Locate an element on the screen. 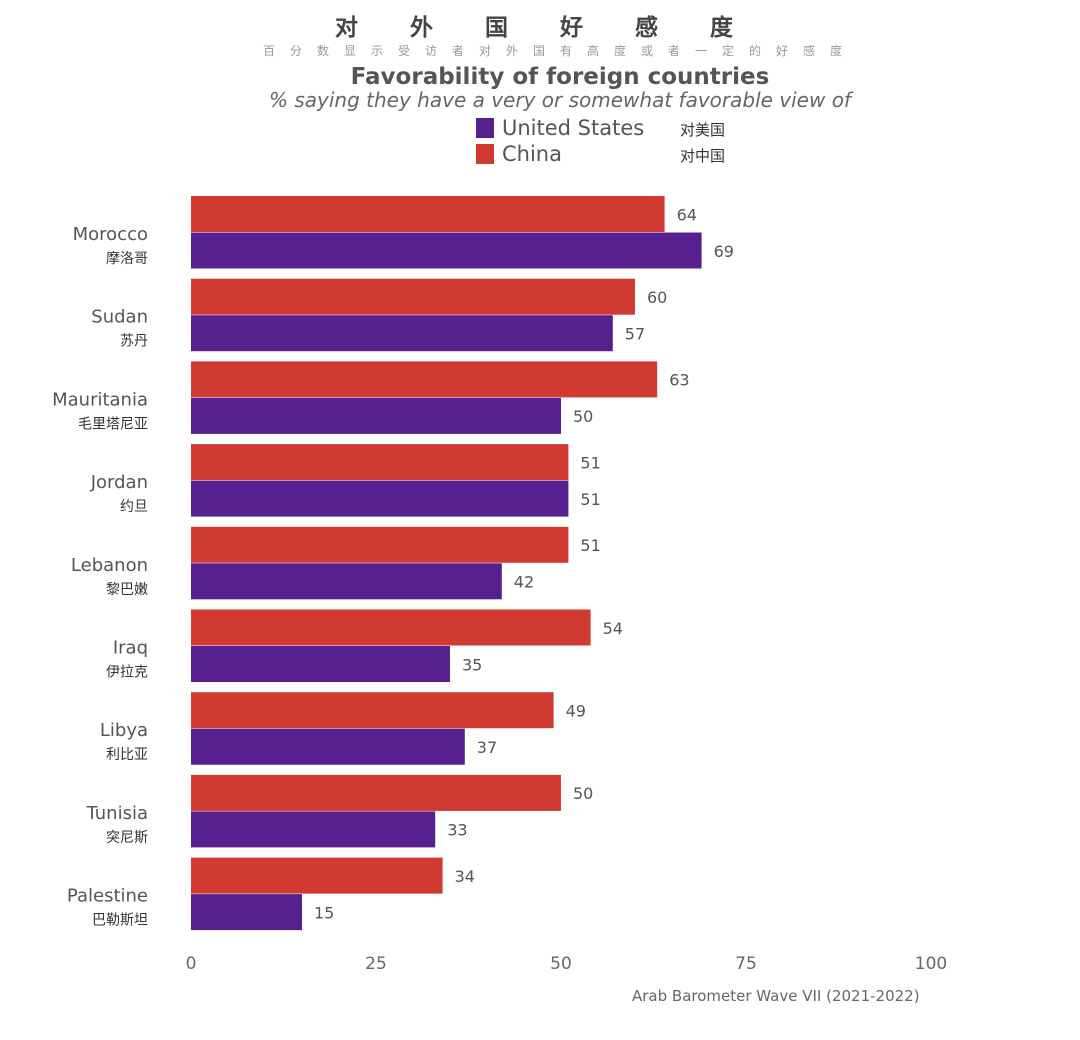 The height and width of the screenshot is (1040, 1080). category-label: Mauritania is located at coordinates (100, 399).